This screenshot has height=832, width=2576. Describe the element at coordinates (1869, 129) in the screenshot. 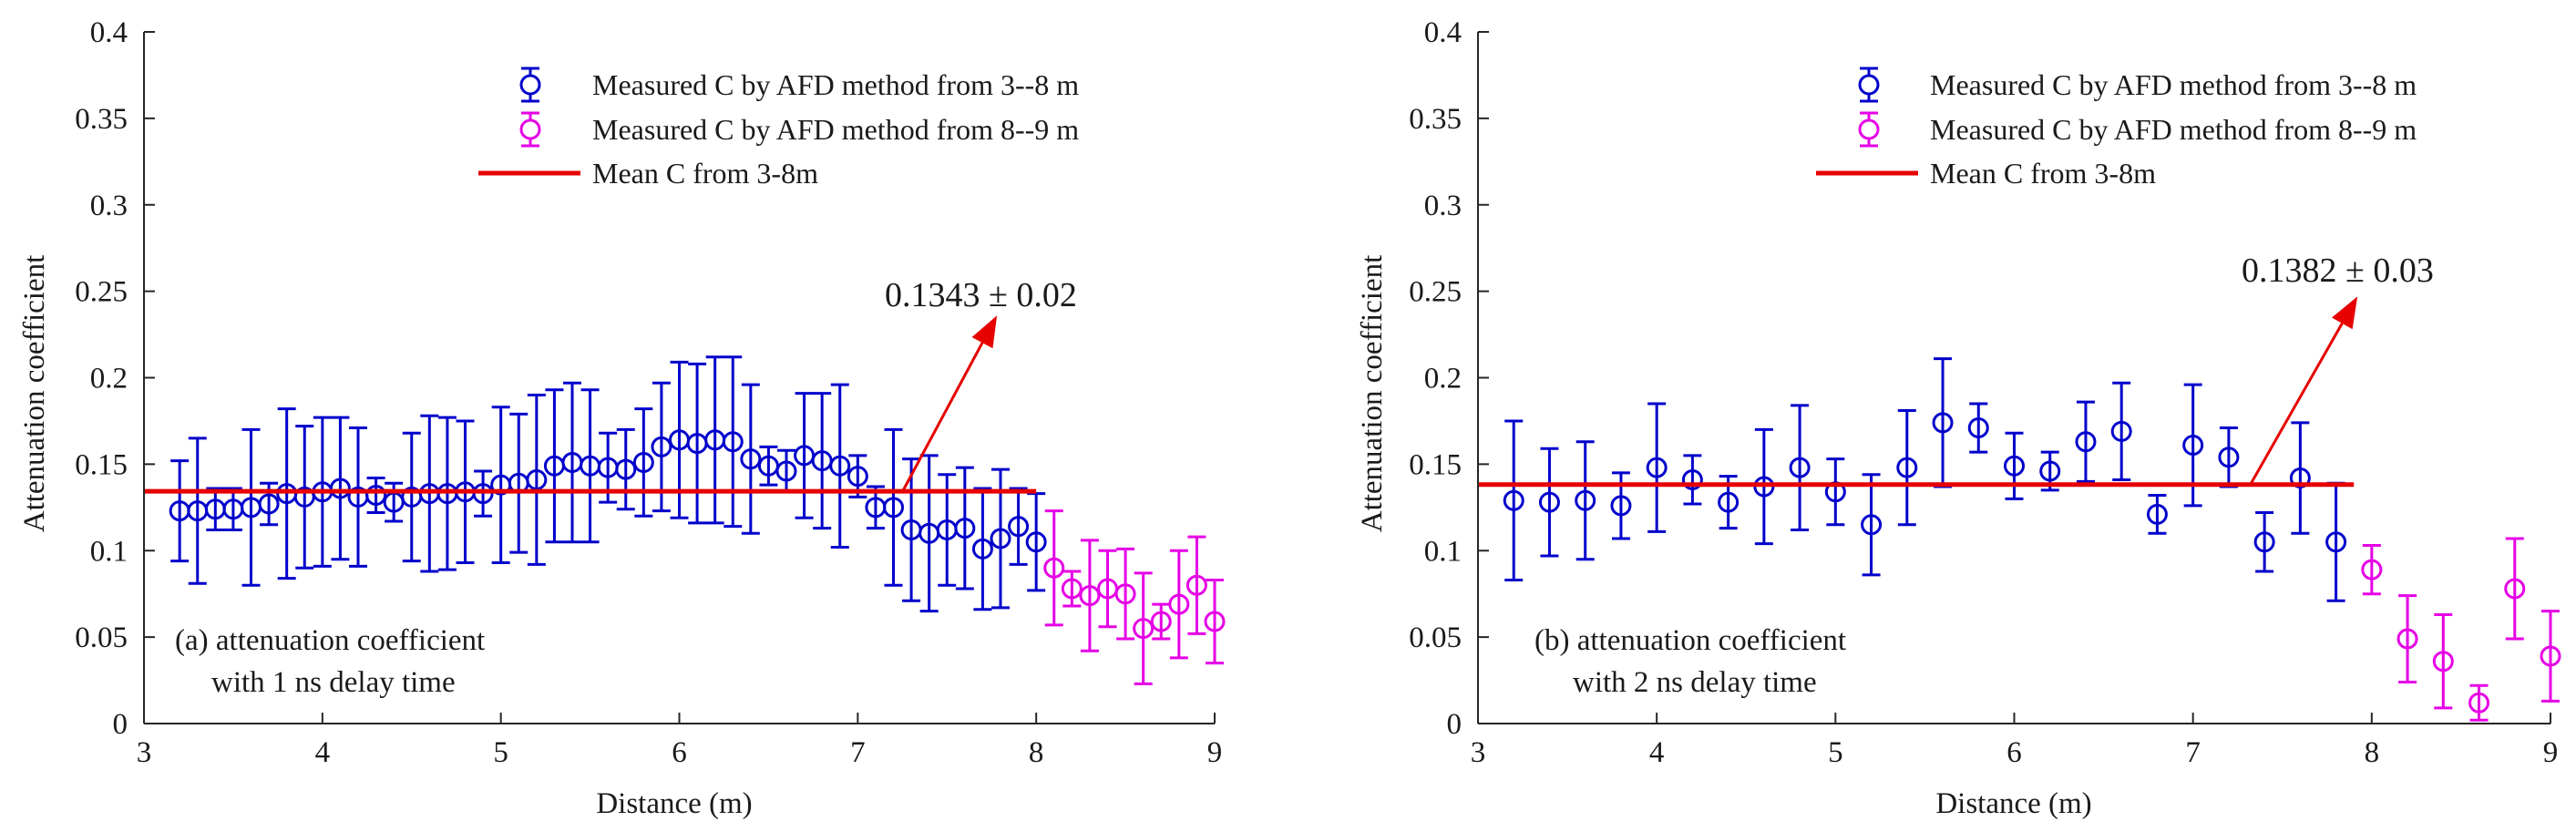

I see `panel-b-legend-marker-magenta` at that location.